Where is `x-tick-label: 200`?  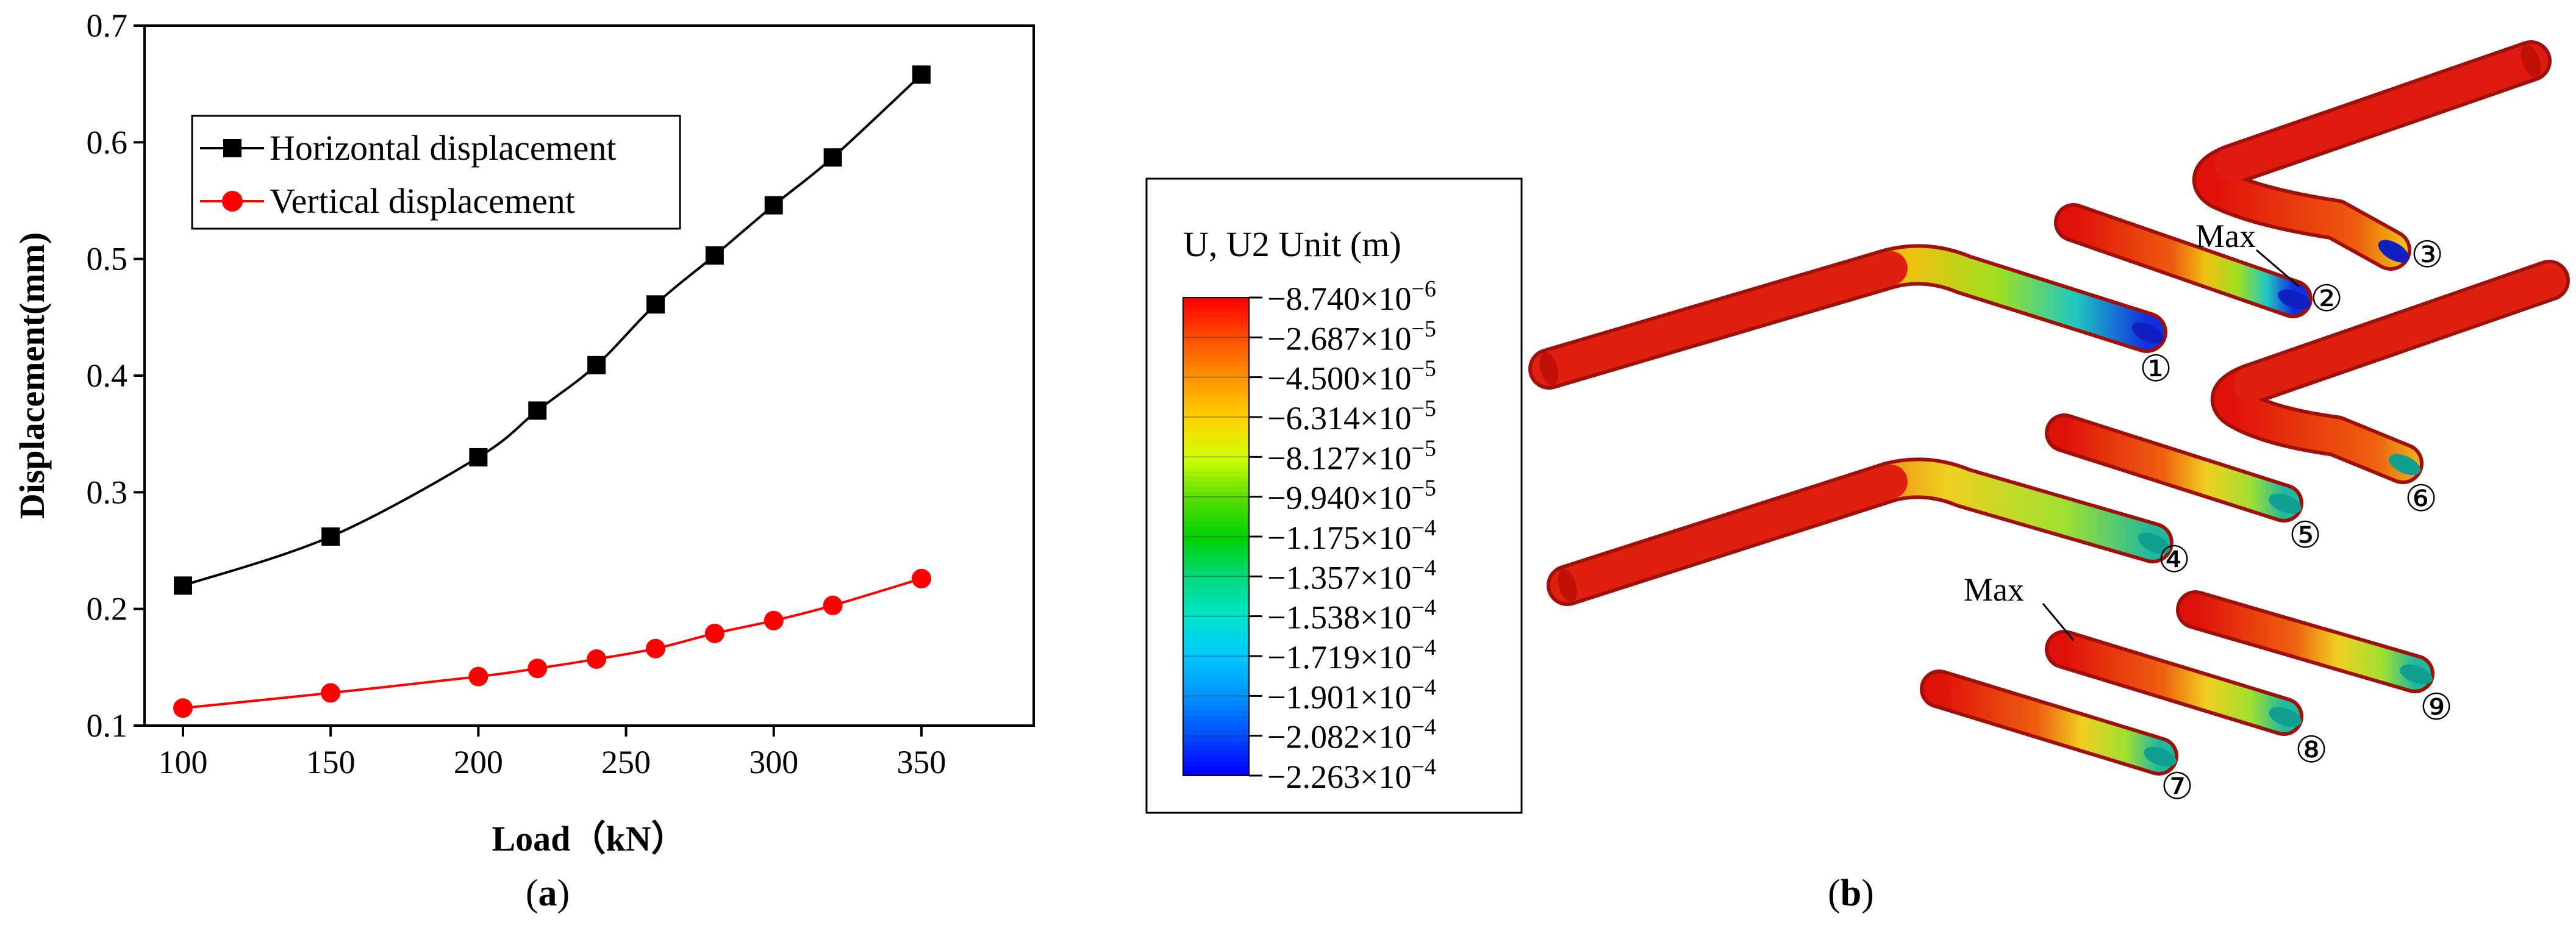 x-tick-label: 200 is located at coordinates (478, 762).